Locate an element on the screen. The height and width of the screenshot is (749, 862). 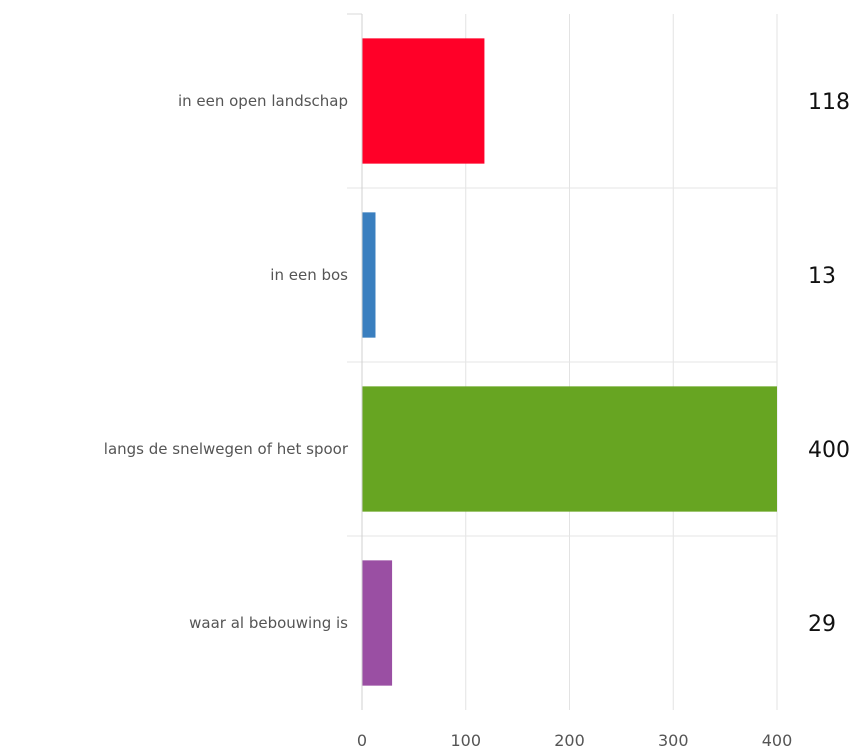
x-tick-labels: 0 100 200 300 400 is located at coordinates (574, 740).